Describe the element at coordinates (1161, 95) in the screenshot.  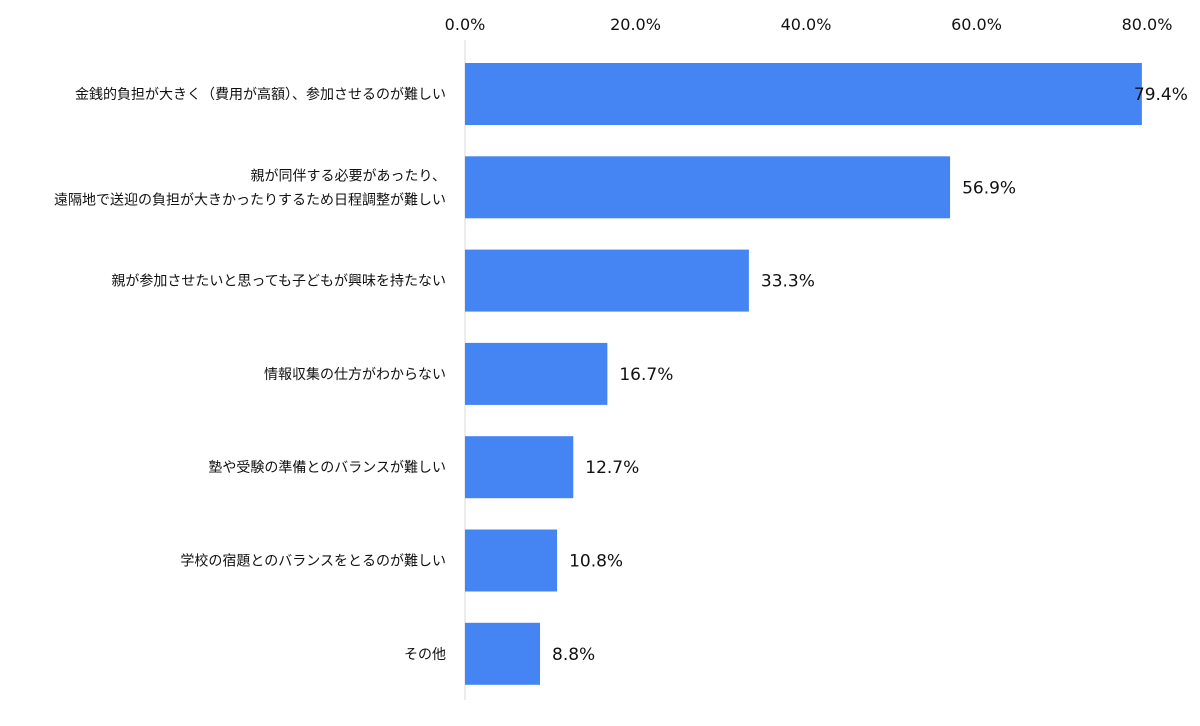
I see `data-label: 79.4%` at that location.